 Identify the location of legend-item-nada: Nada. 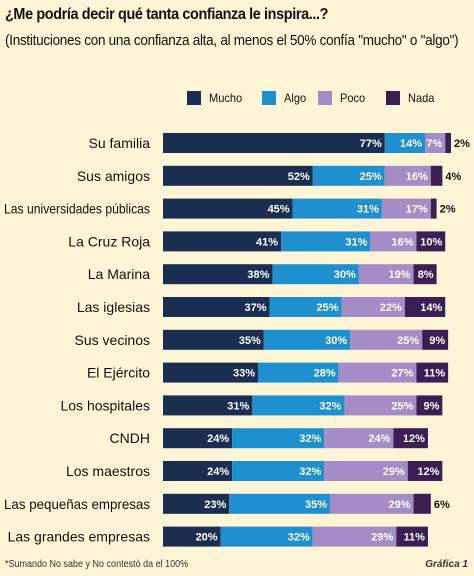
(411, 98).